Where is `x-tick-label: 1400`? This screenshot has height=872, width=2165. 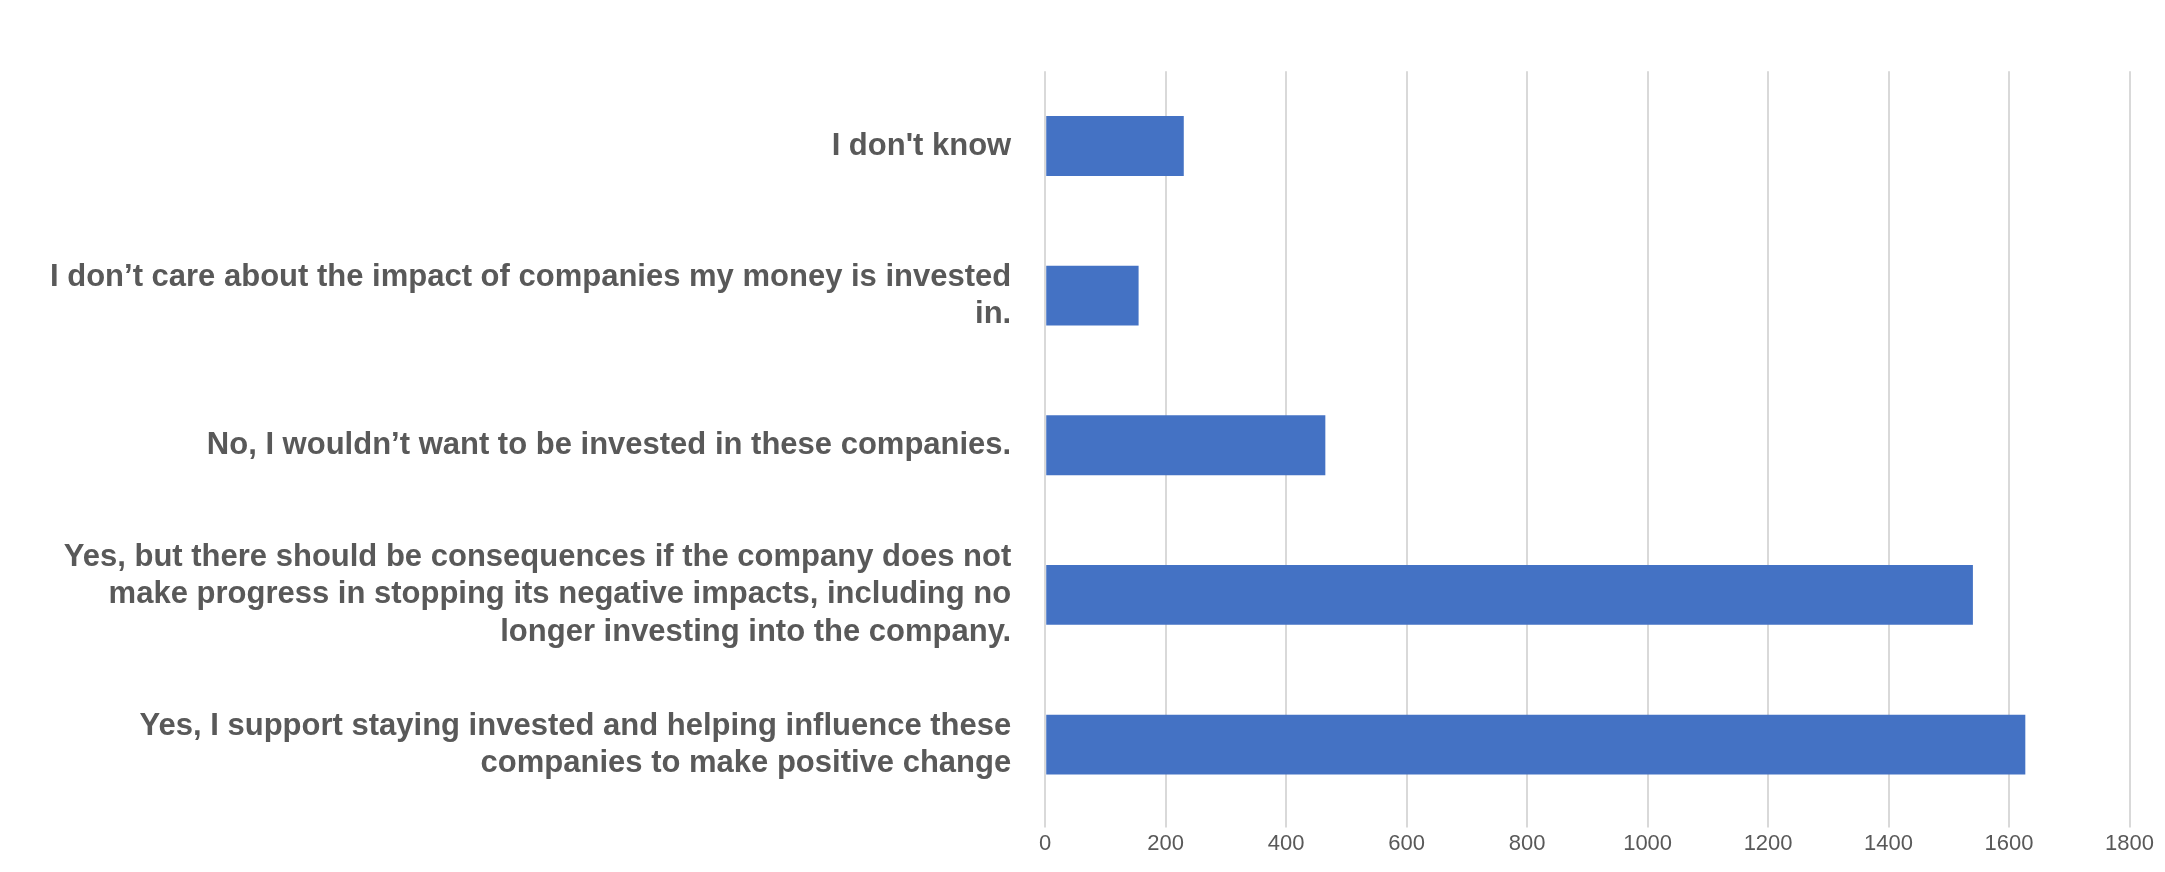
x-tick-label: 1400 is located at coordinates (1889, 842).